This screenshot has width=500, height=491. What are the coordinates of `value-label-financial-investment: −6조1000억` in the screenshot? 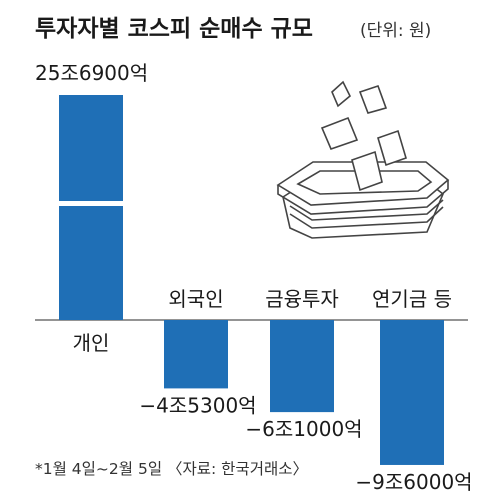 It's located at (303, 429).